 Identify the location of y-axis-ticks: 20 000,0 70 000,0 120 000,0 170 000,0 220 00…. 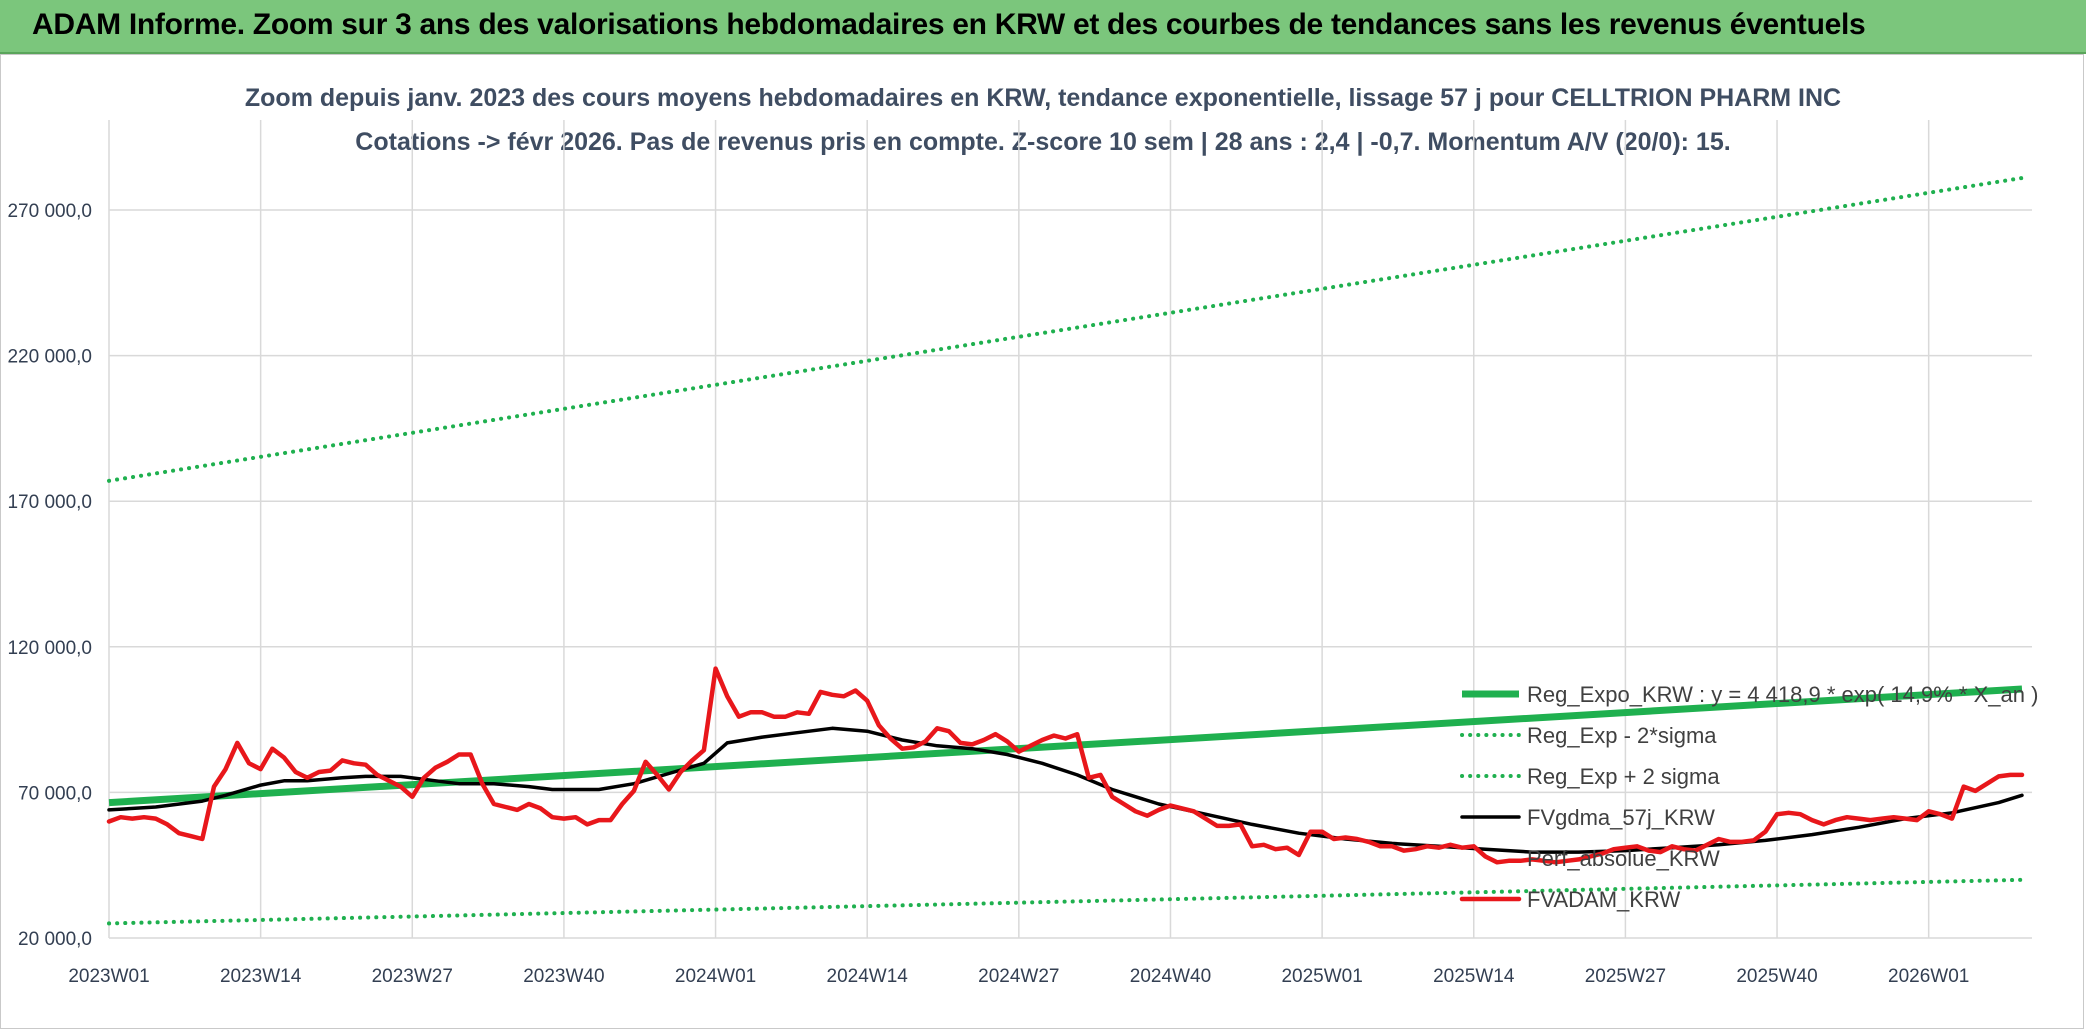
(49, 575).